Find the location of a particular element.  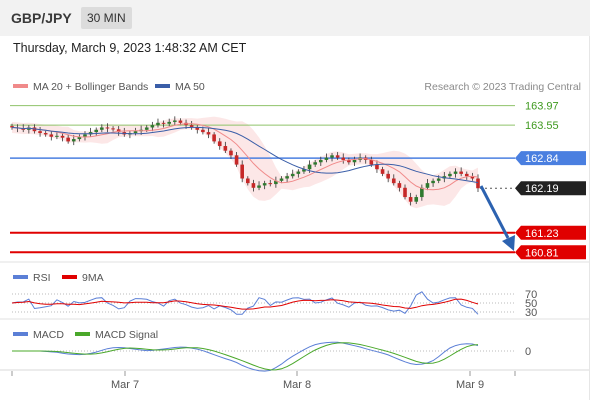

copyright-text: Research © 2023 Trading Central is located at coordinates (502, 87).